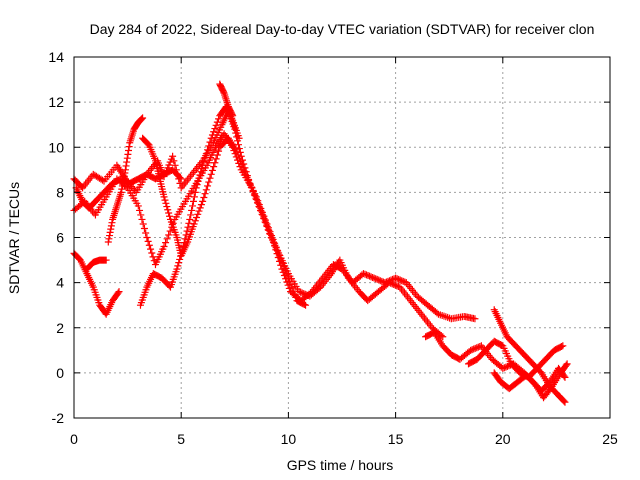 The width and height of the screenshot is (640, 480). Describe the element at coordinates (58, 418) in the screenshot. I see `y-tick-label: -2` at that location.